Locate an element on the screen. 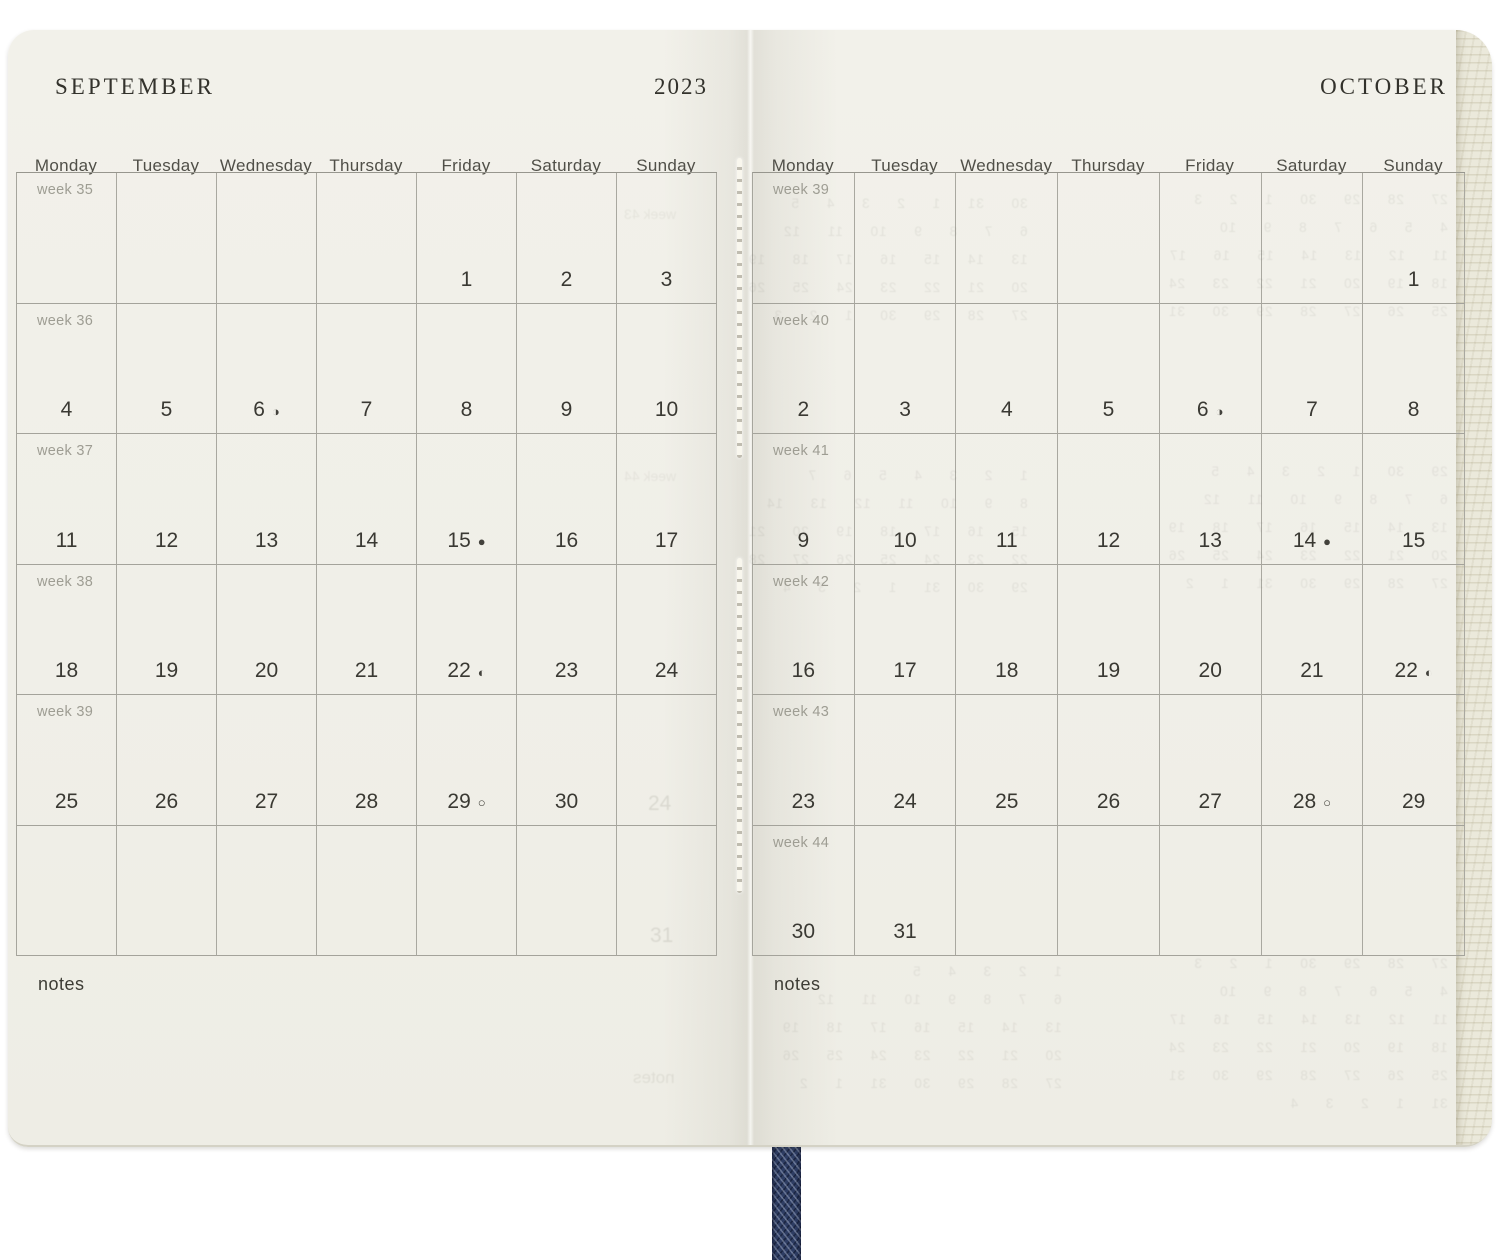  calendar-cell: 14 is located at coordinates (367, 499).